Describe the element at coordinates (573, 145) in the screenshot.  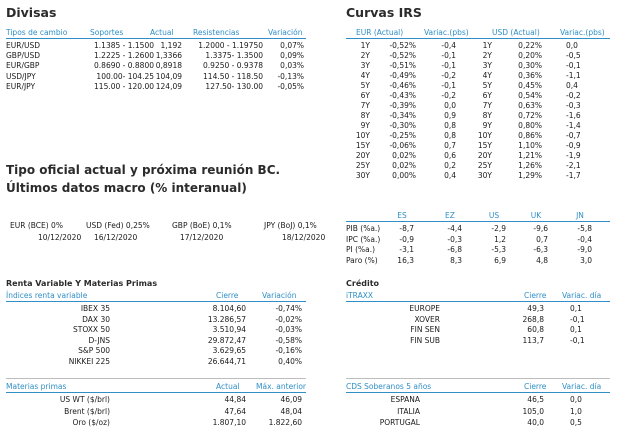
I see `curvas-usd-var: -0,9` at that location.